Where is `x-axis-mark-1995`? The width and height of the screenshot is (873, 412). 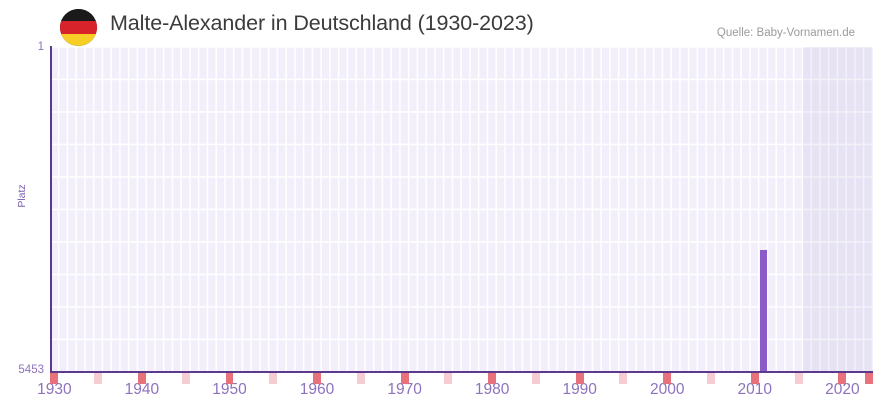 x-axis-mark-1995 is located at coordinates (623, 378).